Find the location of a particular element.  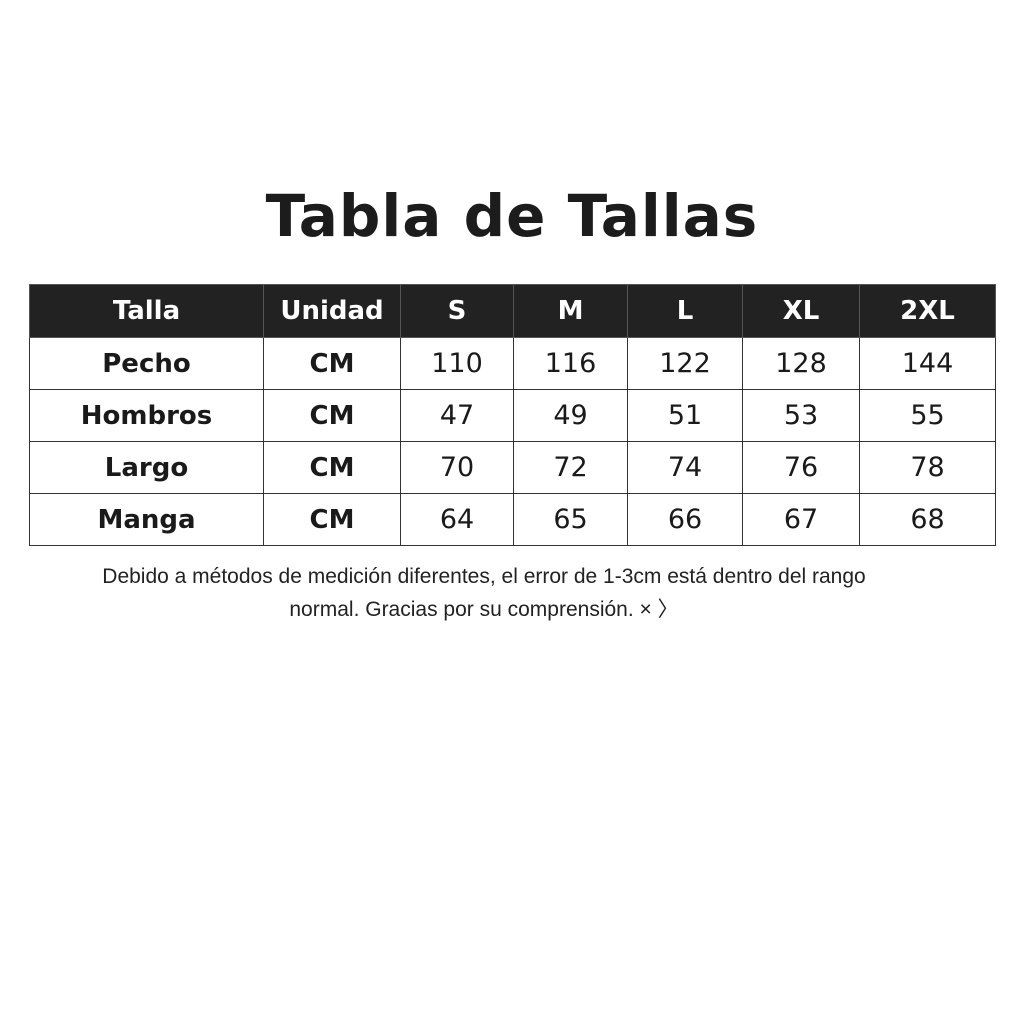

value-cell: 51 is located at coordinates (685, 415).